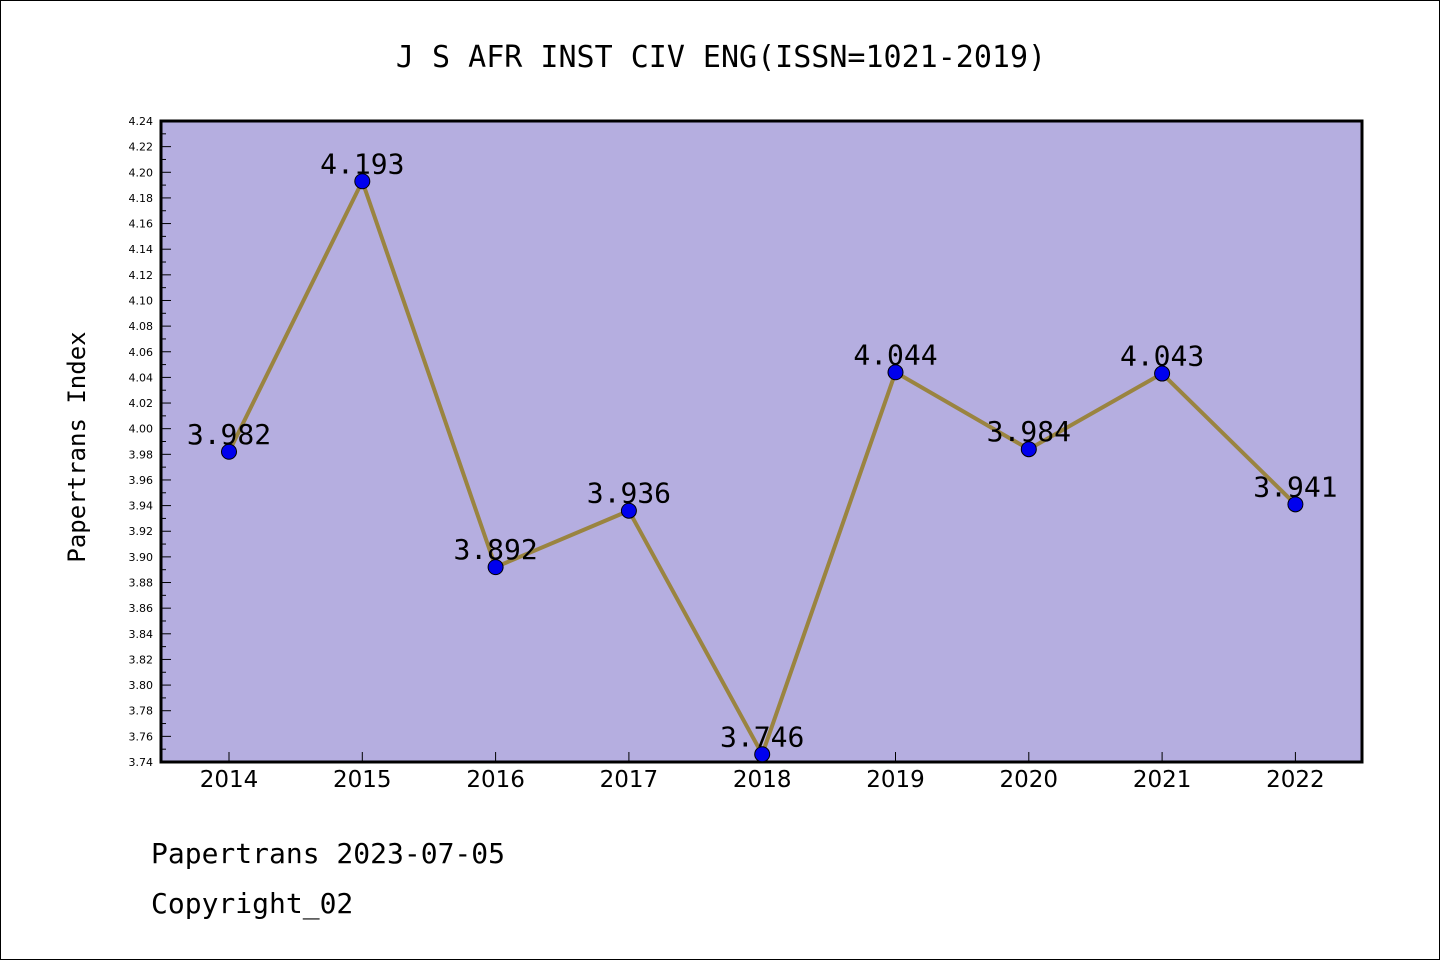  What do you see at coordinates (141, 531) in the screenshot?
I see `y-tick-label: 3.92` at bounding box center [141, 531].